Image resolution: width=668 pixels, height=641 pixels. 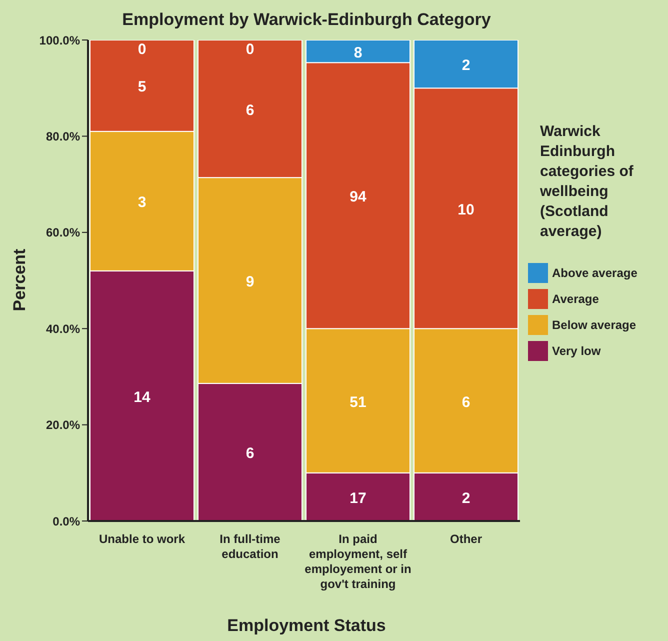 I want to click on legend-label: Very low, so click(x=576, y=351).